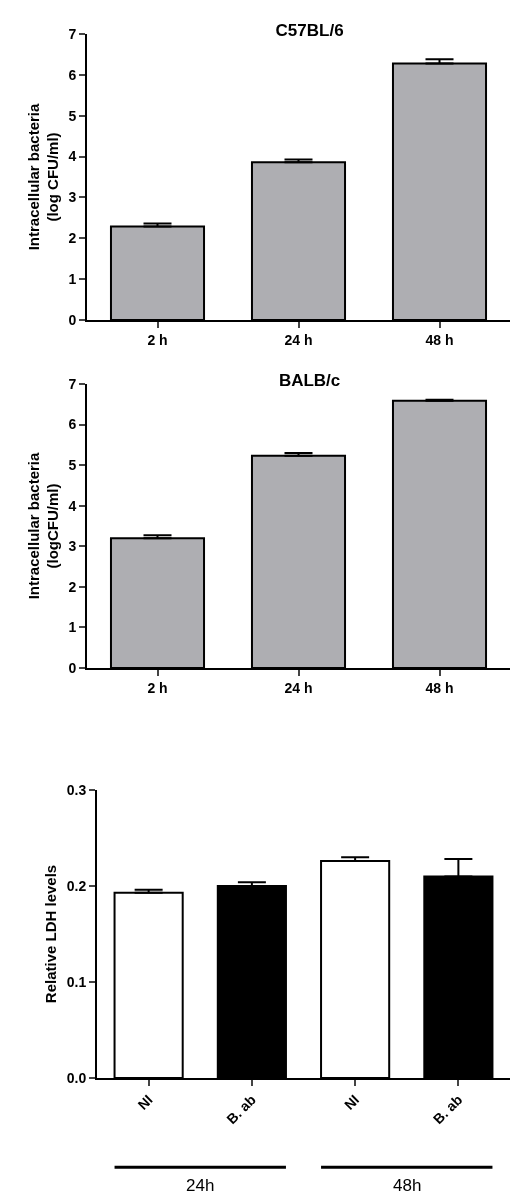 The image size is (516, 1204). I want to click on text: 24h, so click(200, 1185).